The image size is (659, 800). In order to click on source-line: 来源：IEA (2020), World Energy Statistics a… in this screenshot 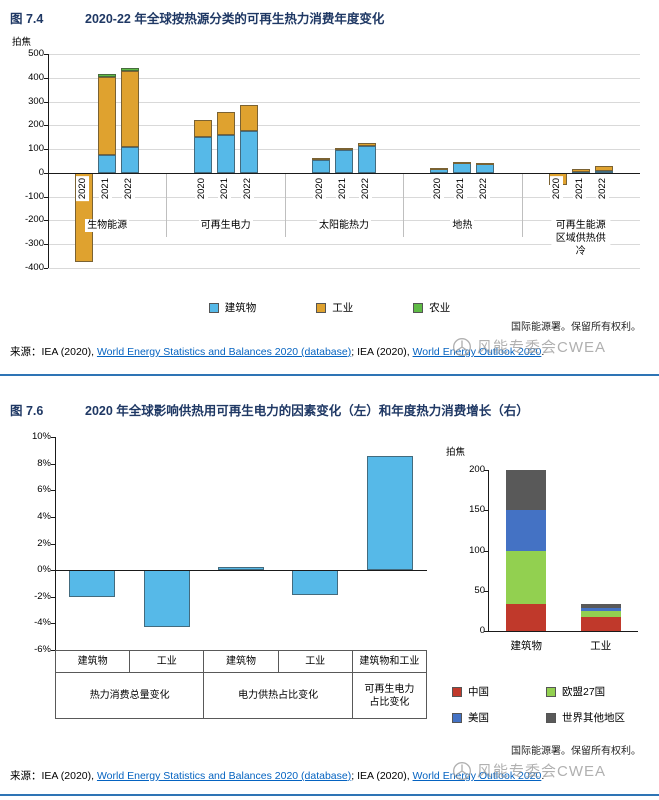, I will do `click(322, 351)`.